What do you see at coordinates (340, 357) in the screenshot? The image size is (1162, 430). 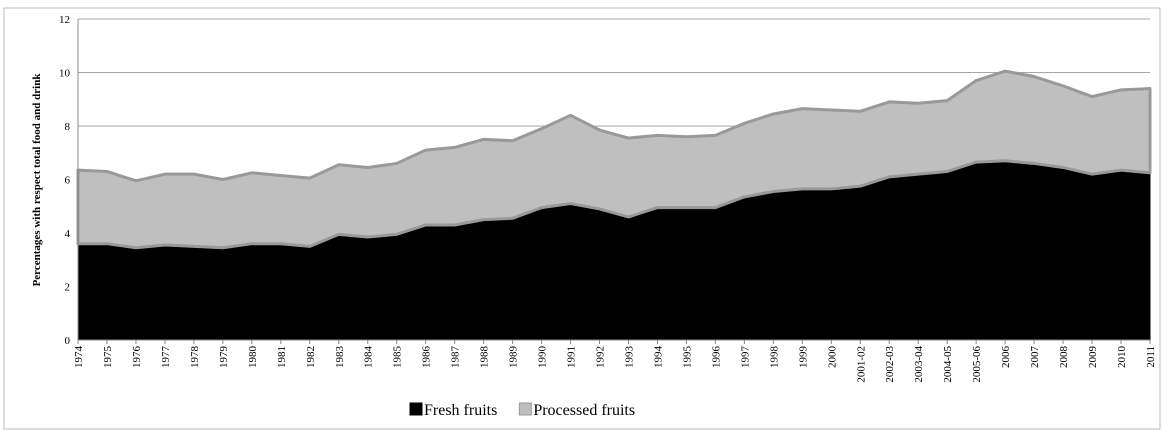 I see `x-tick-label: 1983` at bounding box center [340, 357].